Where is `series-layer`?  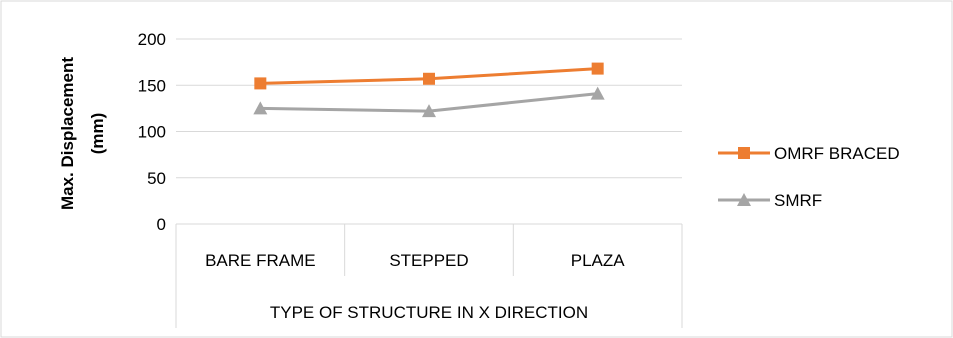 series-layer is located at coordinates (429, 90).